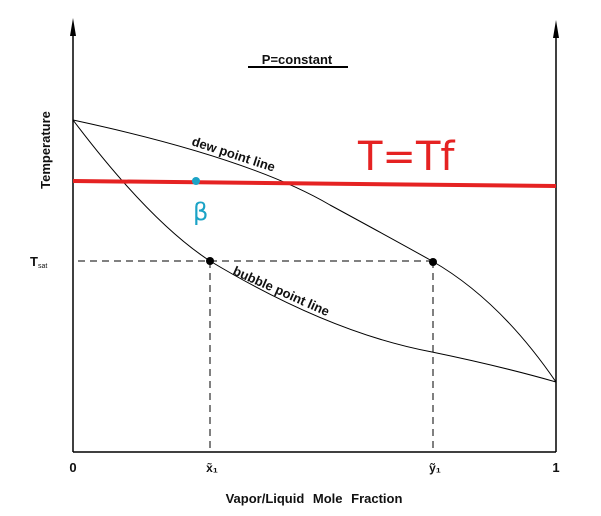 This screenshot has height=516, width=601. Describe the element at coordinates (45, 150) in the screenshot. I see `y-axis-label: Temperature` at that location.